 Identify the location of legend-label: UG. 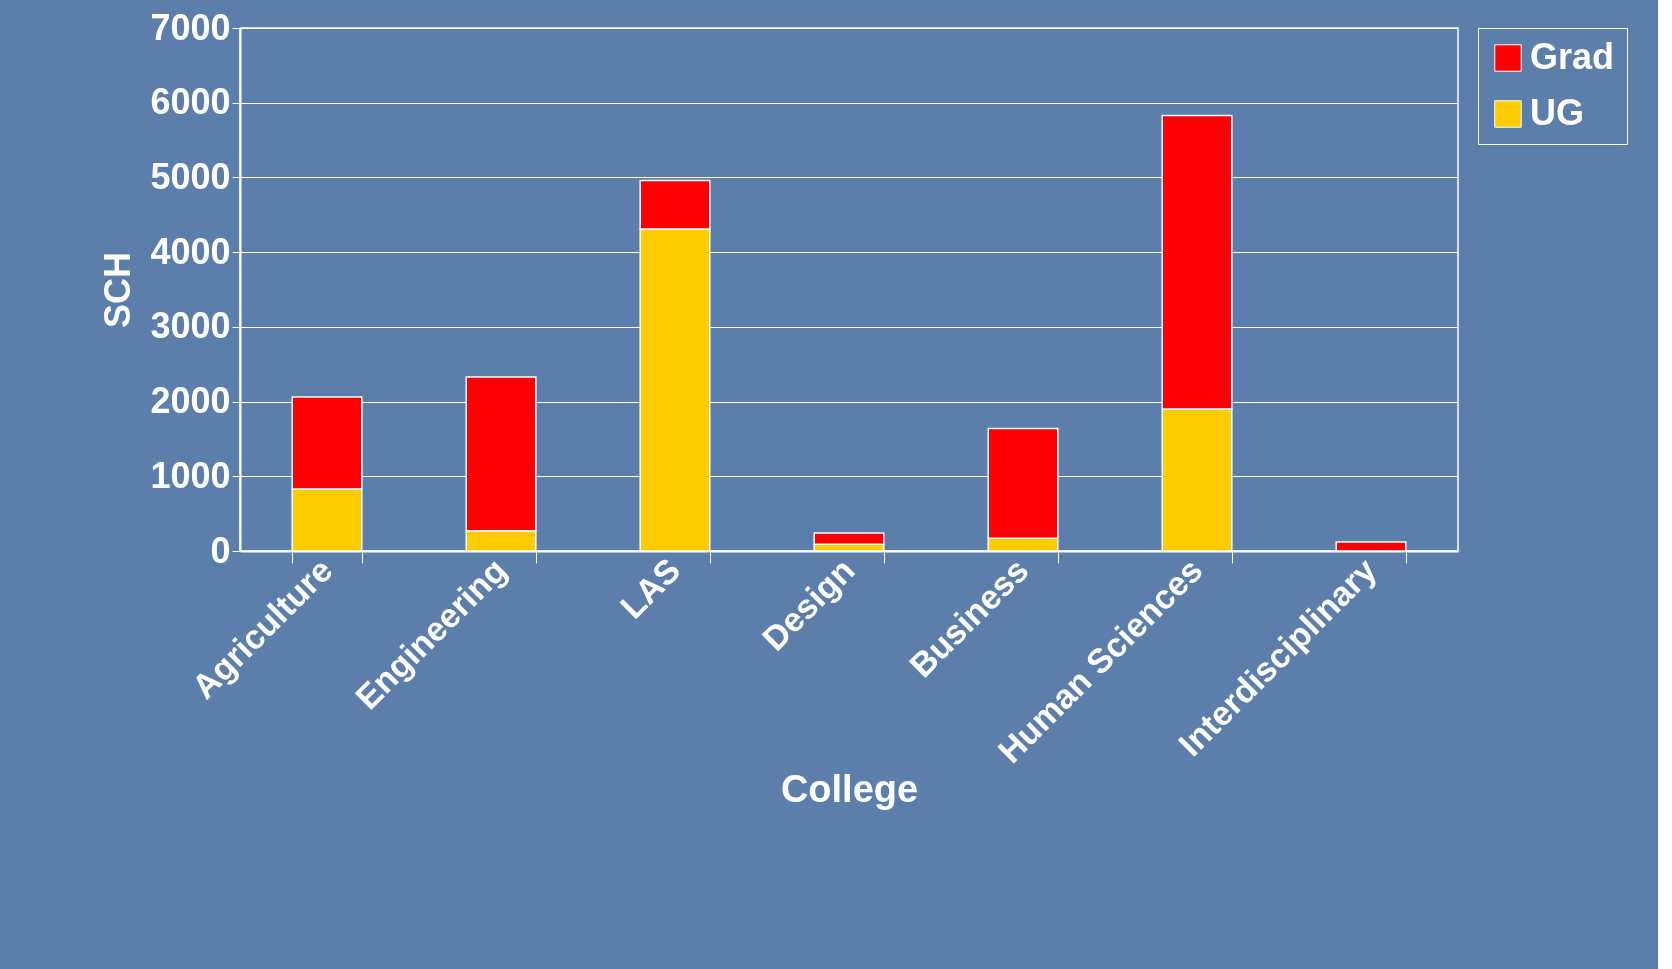
(1557, 112).